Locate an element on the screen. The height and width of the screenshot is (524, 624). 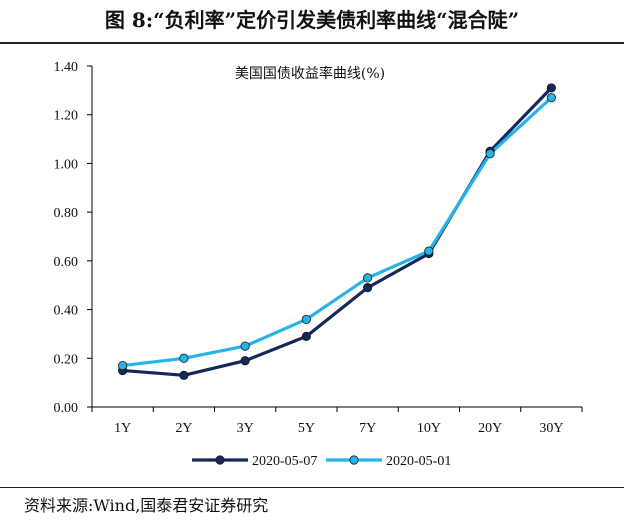
x-tick-label: 3Y is located at coordinates (245, 428).